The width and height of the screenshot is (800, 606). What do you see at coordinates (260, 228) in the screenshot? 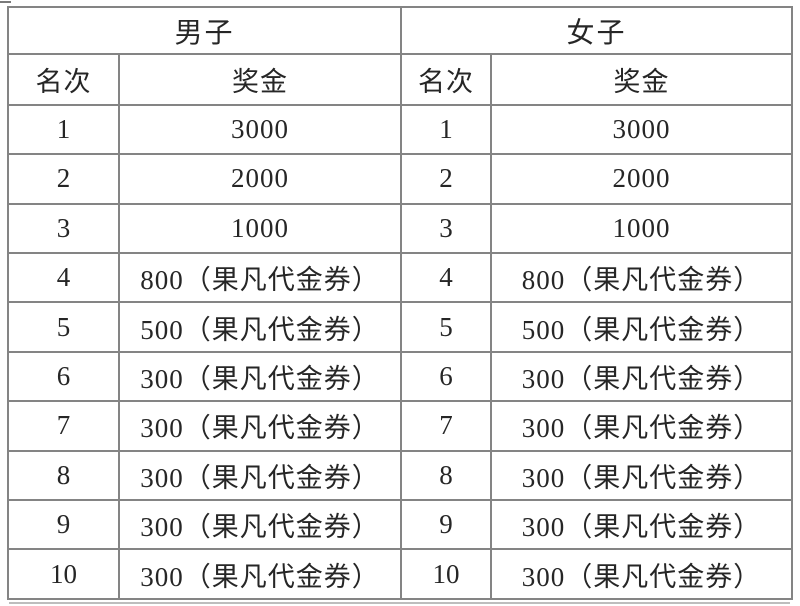
I see `men-prize-cell: 1000` at bounding box center [260, 228].